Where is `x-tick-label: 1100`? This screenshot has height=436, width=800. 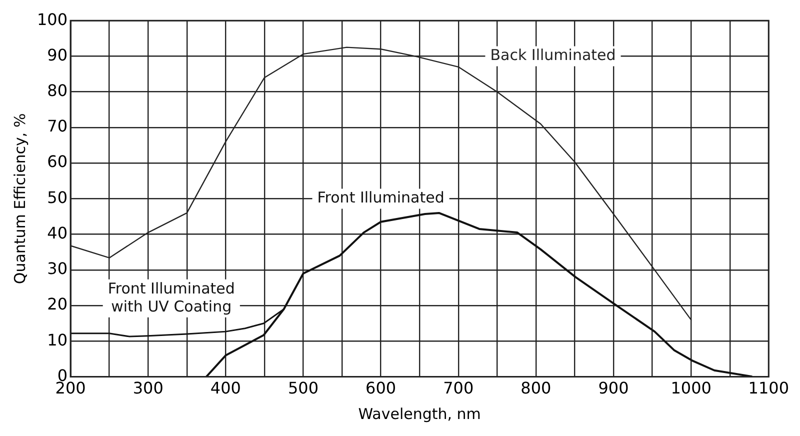
x-tick-label: 1100 is located at coordinates (768, 388).